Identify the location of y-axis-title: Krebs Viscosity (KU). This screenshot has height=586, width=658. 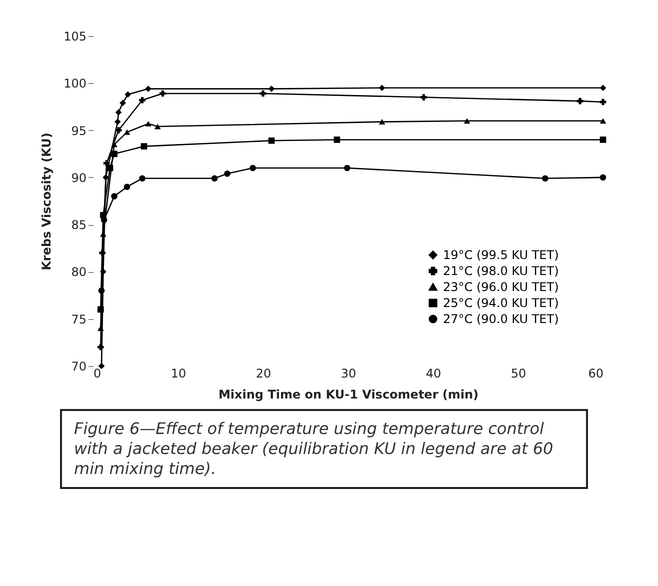
(47, 201).